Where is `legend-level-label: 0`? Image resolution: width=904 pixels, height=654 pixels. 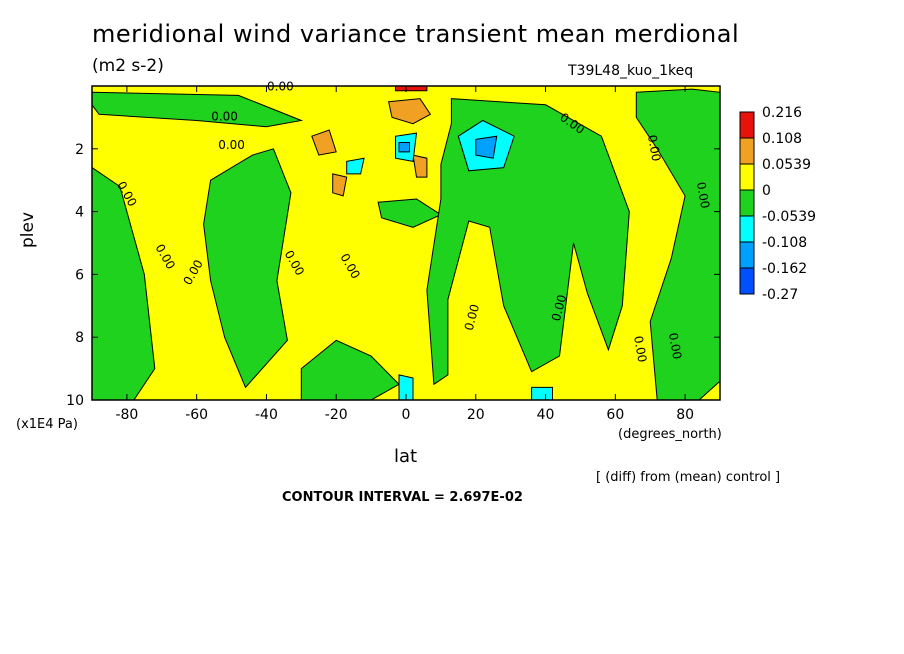
legend-level-label: 0 is located at coordinates (766, 191).